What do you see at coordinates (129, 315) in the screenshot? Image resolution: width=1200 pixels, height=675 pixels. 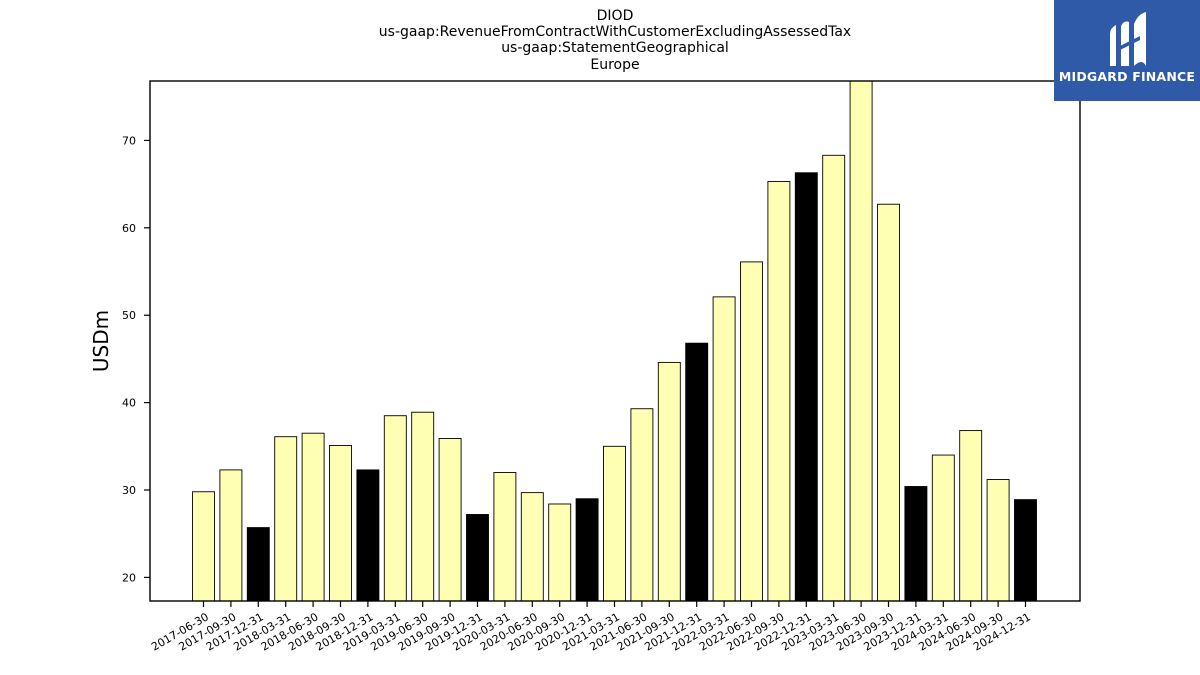 I see `y-tick-label-50: 50` at bounding box center [129, 315].